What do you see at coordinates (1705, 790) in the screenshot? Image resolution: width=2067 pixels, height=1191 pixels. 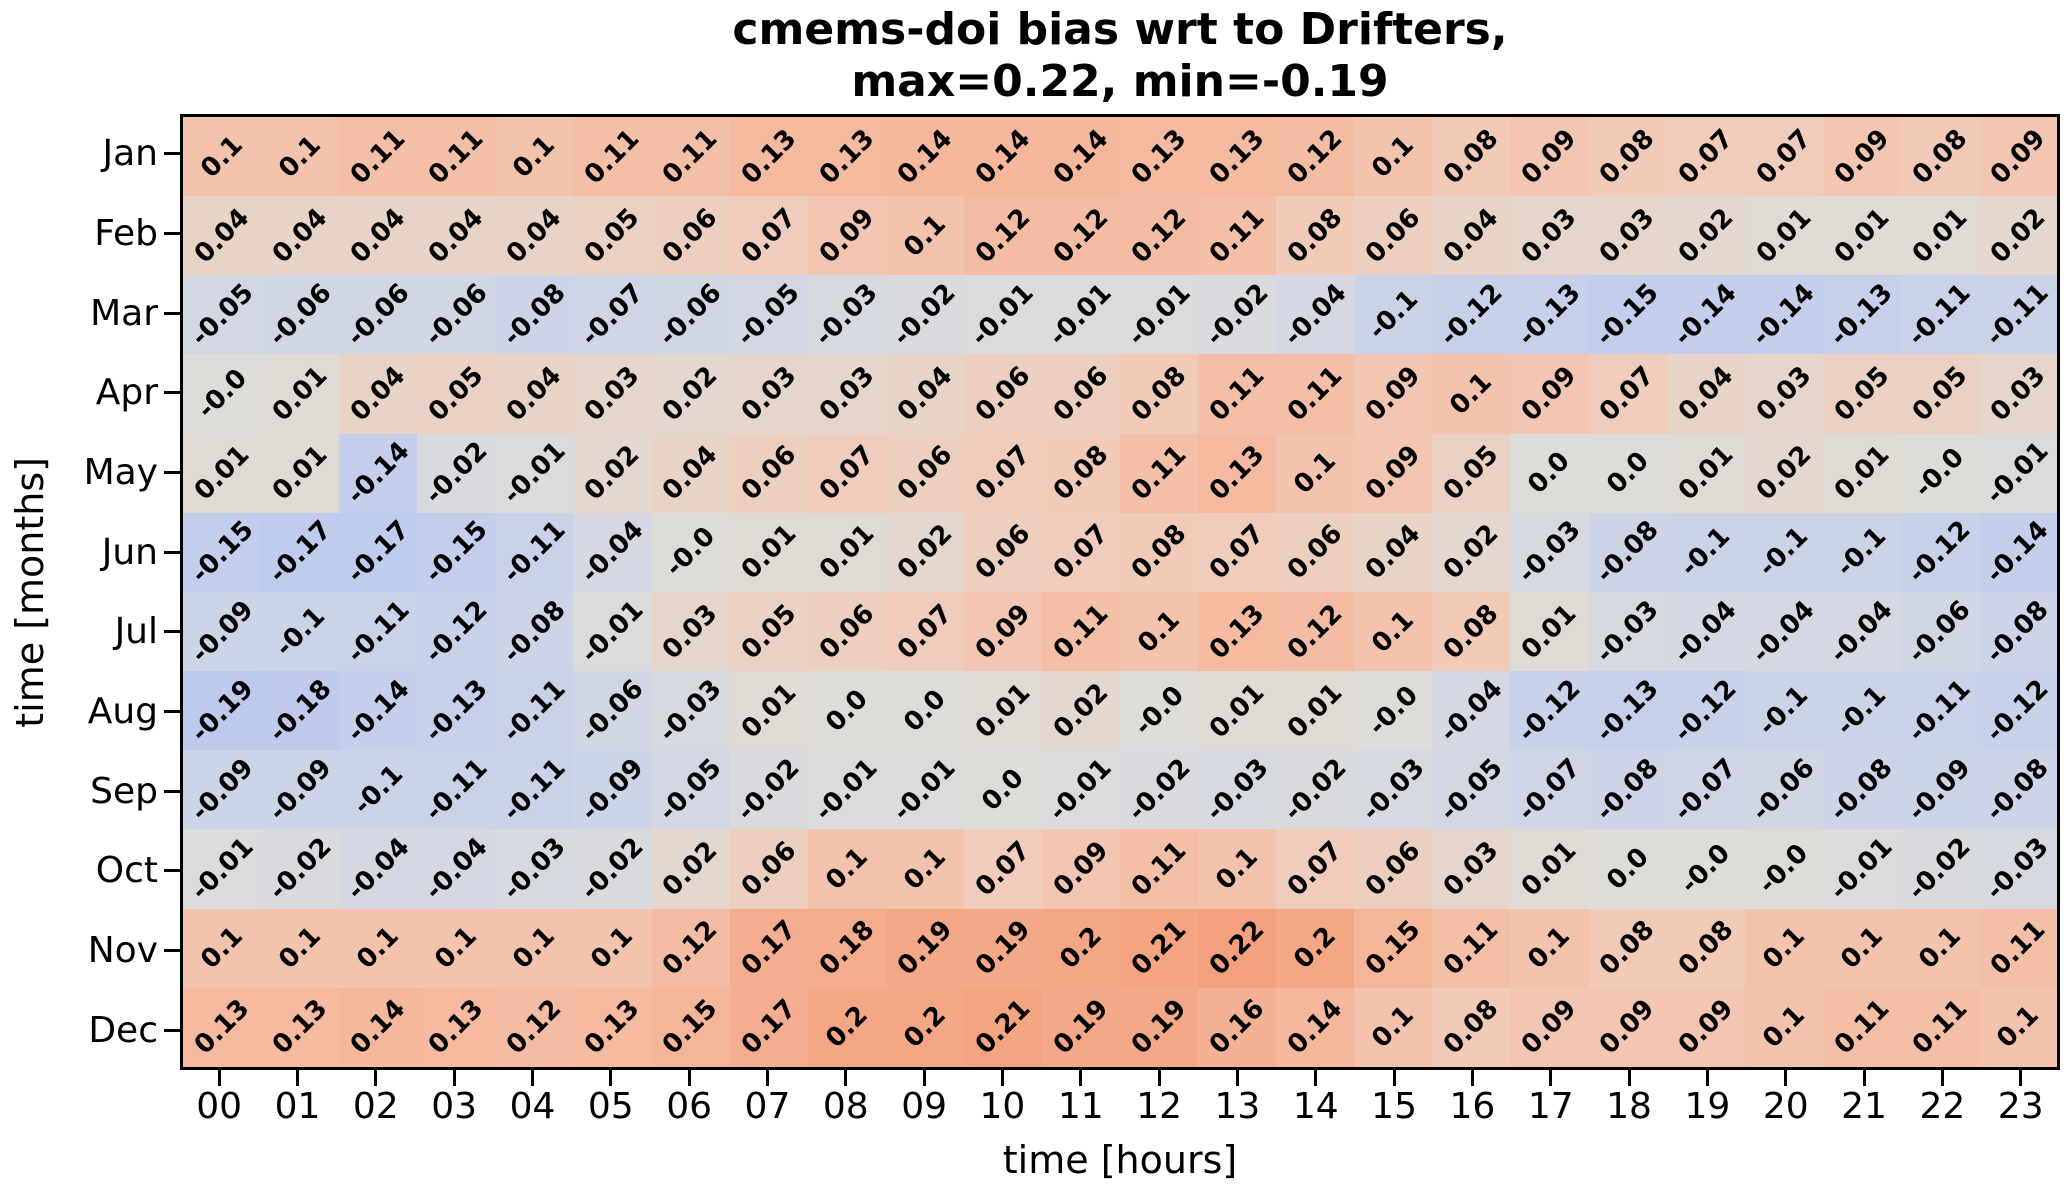 I see `heatmap-cell: -0.07` at bounding box center [1705, 790].